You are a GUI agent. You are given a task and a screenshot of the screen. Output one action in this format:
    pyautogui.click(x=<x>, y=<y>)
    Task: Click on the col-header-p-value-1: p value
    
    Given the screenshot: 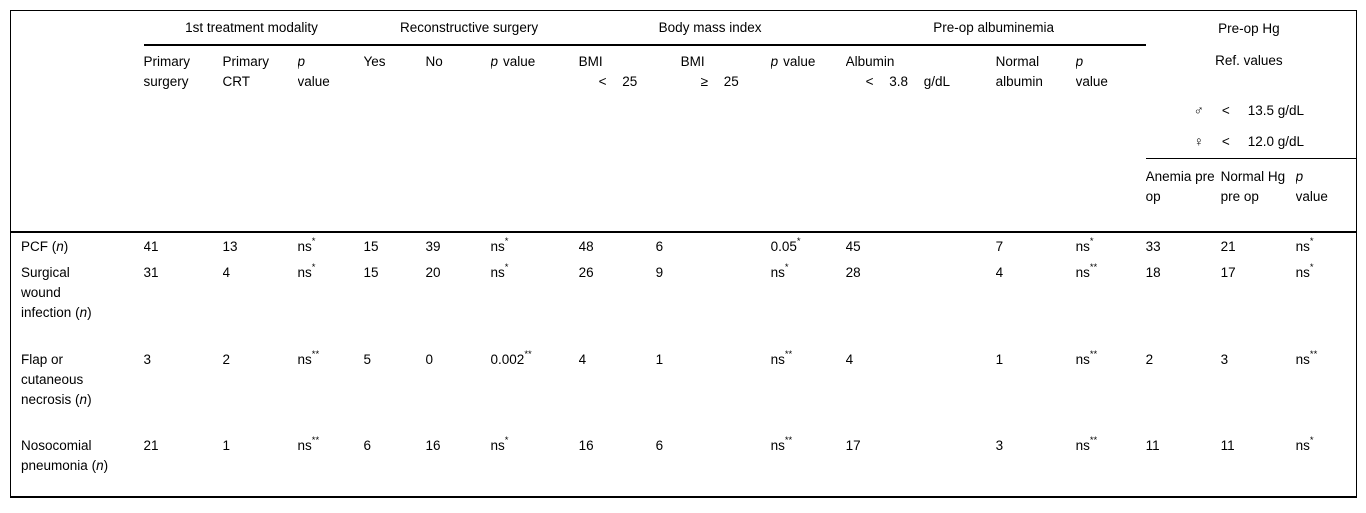 What is the action you would take?
    pyautogui.click(x=313, y=71)
    